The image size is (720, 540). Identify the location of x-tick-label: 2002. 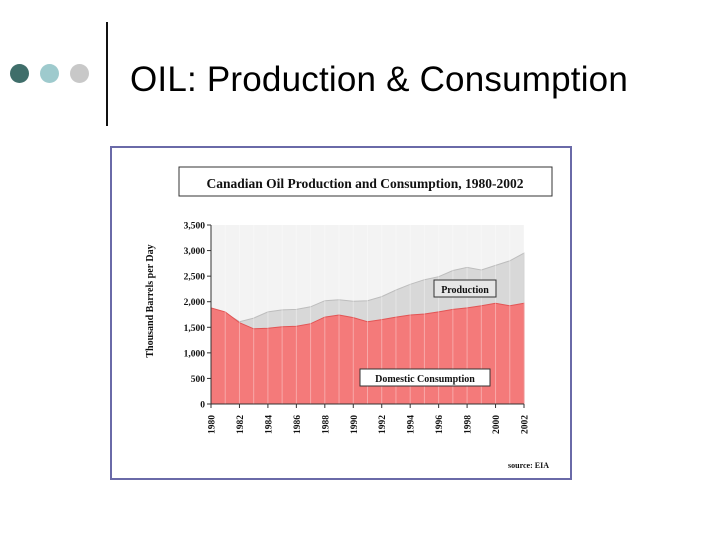
(526, 424).